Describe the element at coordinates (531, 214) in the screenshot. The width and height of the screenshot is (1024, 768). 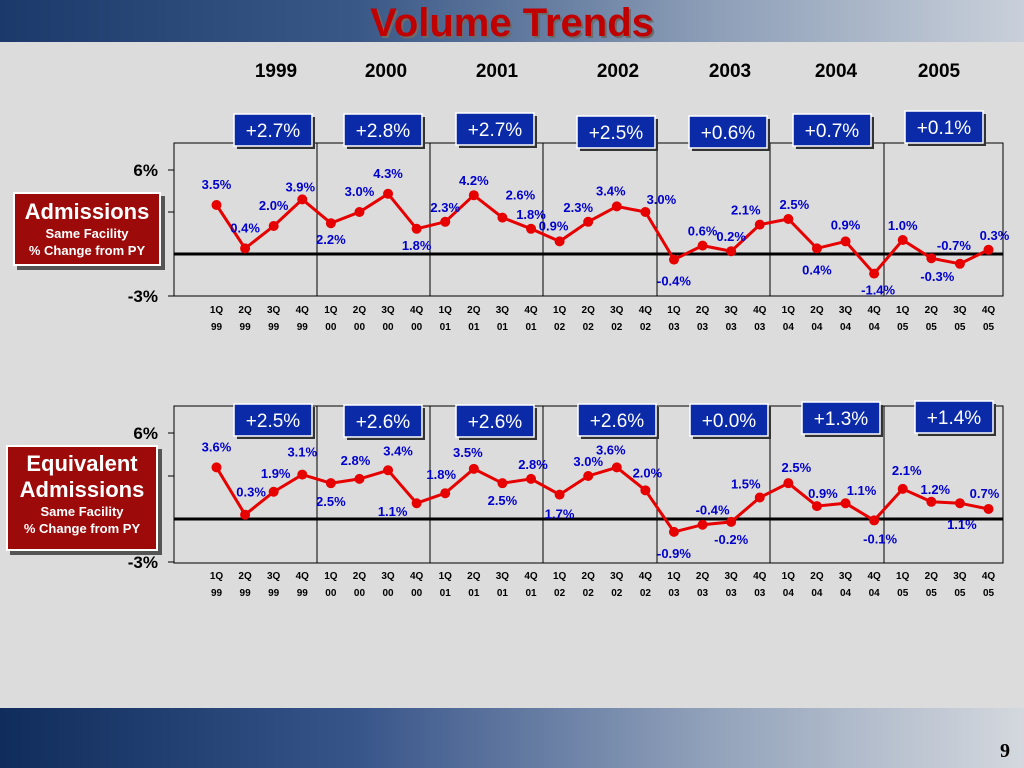
I see `admissions-data-label: 1.8%` at that location.